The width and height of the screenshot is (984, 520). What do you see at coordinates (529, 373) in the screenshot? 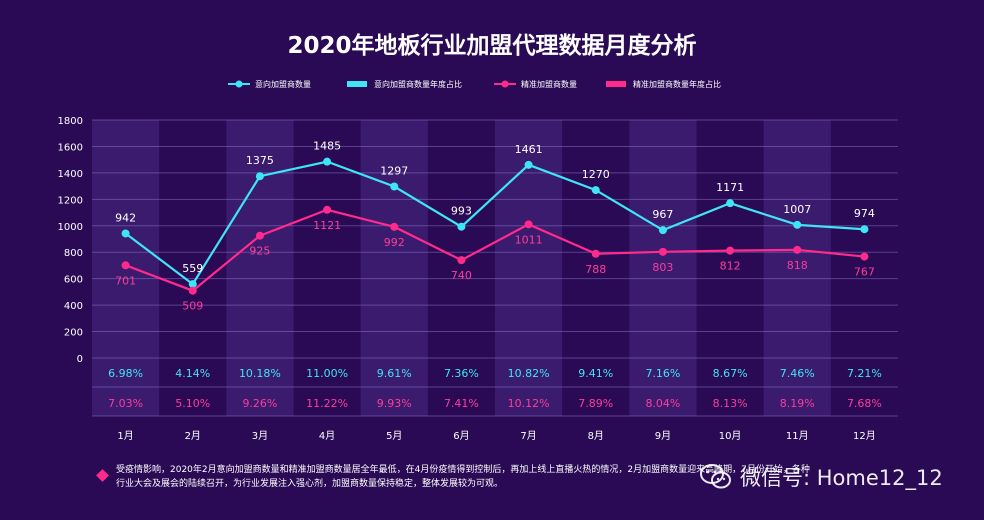
I see `share-value: 10.82%` at bounding box center [529, 373].